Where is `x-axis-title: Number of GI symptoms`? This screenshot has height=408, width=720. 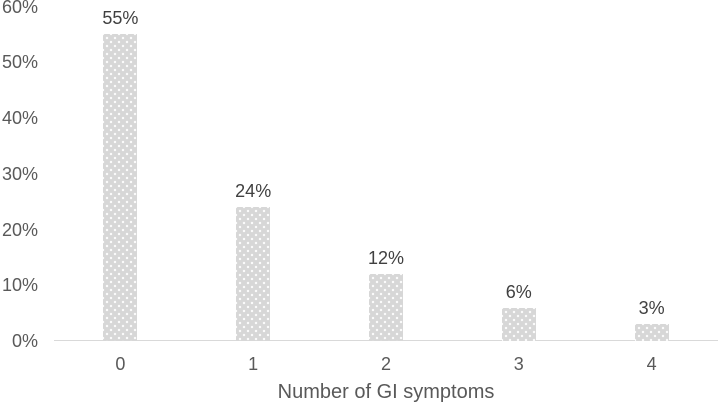
x-axis-title: Number of GI symptoms is located at coordinates (386, 392).